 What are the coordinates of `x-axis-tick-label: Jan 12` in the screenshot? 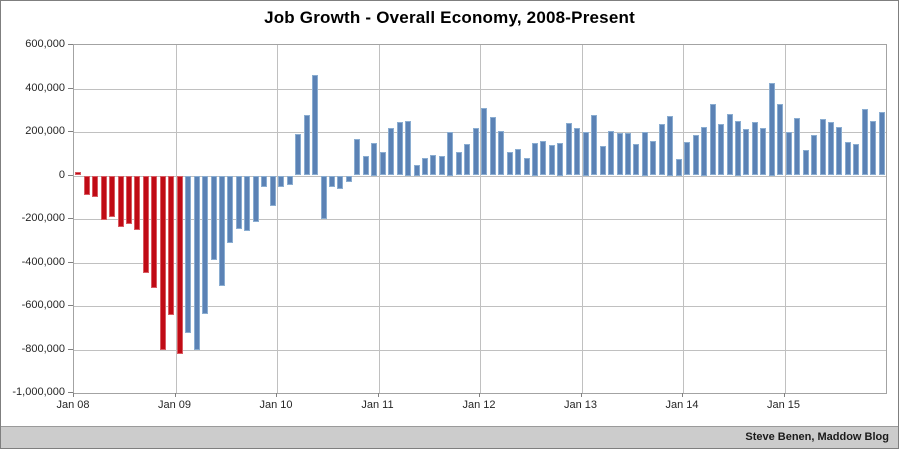 It's located at (479, 405).